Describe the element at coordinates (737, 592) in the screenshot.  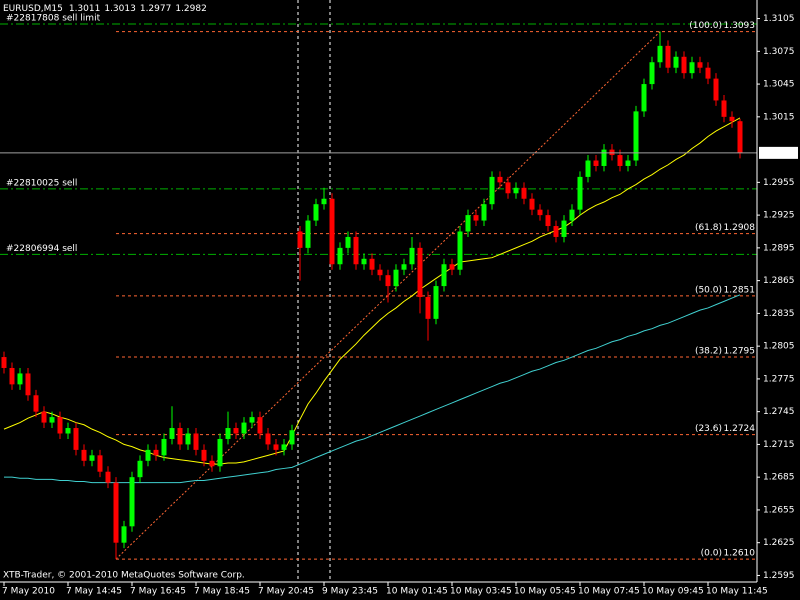
I see `x-tick-label: 10 May 11:45` at that location.